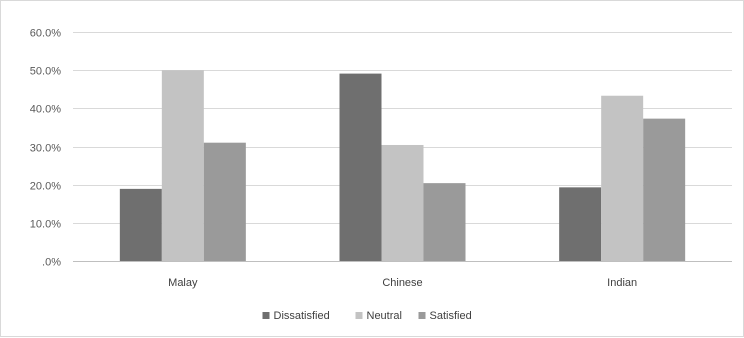  Describe the element at coordinates (51, 263) in the screenshot. I see `y-tick-label: .0%` at that location.